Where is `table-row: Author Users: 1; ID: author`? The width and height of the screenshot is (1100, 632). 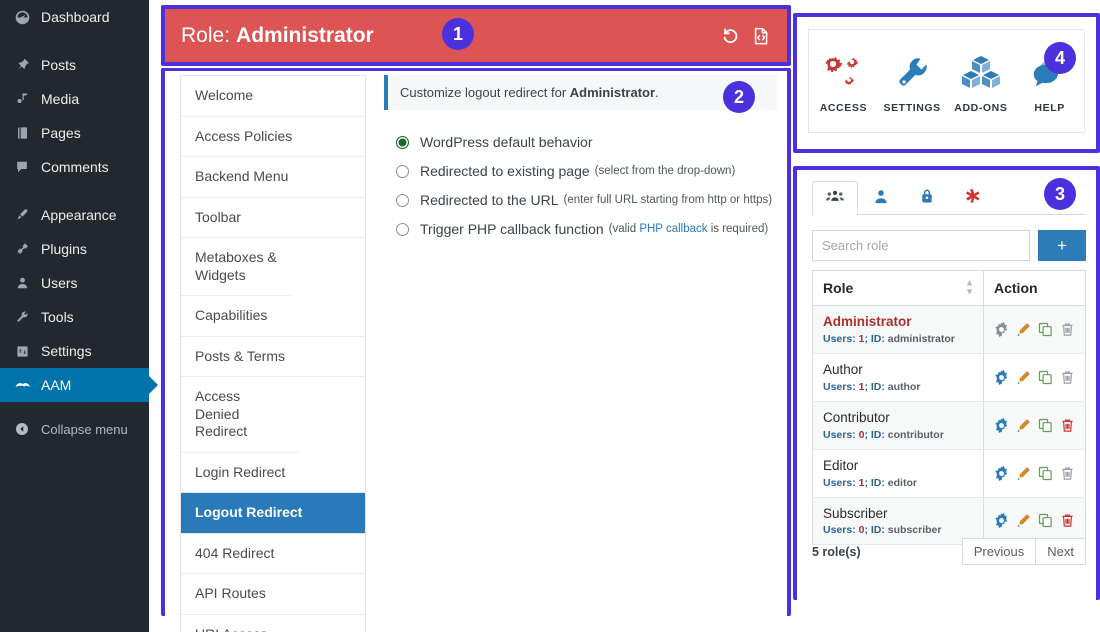
table-row: Author Users: 1; ID: author is located at coordinates (949, 377).